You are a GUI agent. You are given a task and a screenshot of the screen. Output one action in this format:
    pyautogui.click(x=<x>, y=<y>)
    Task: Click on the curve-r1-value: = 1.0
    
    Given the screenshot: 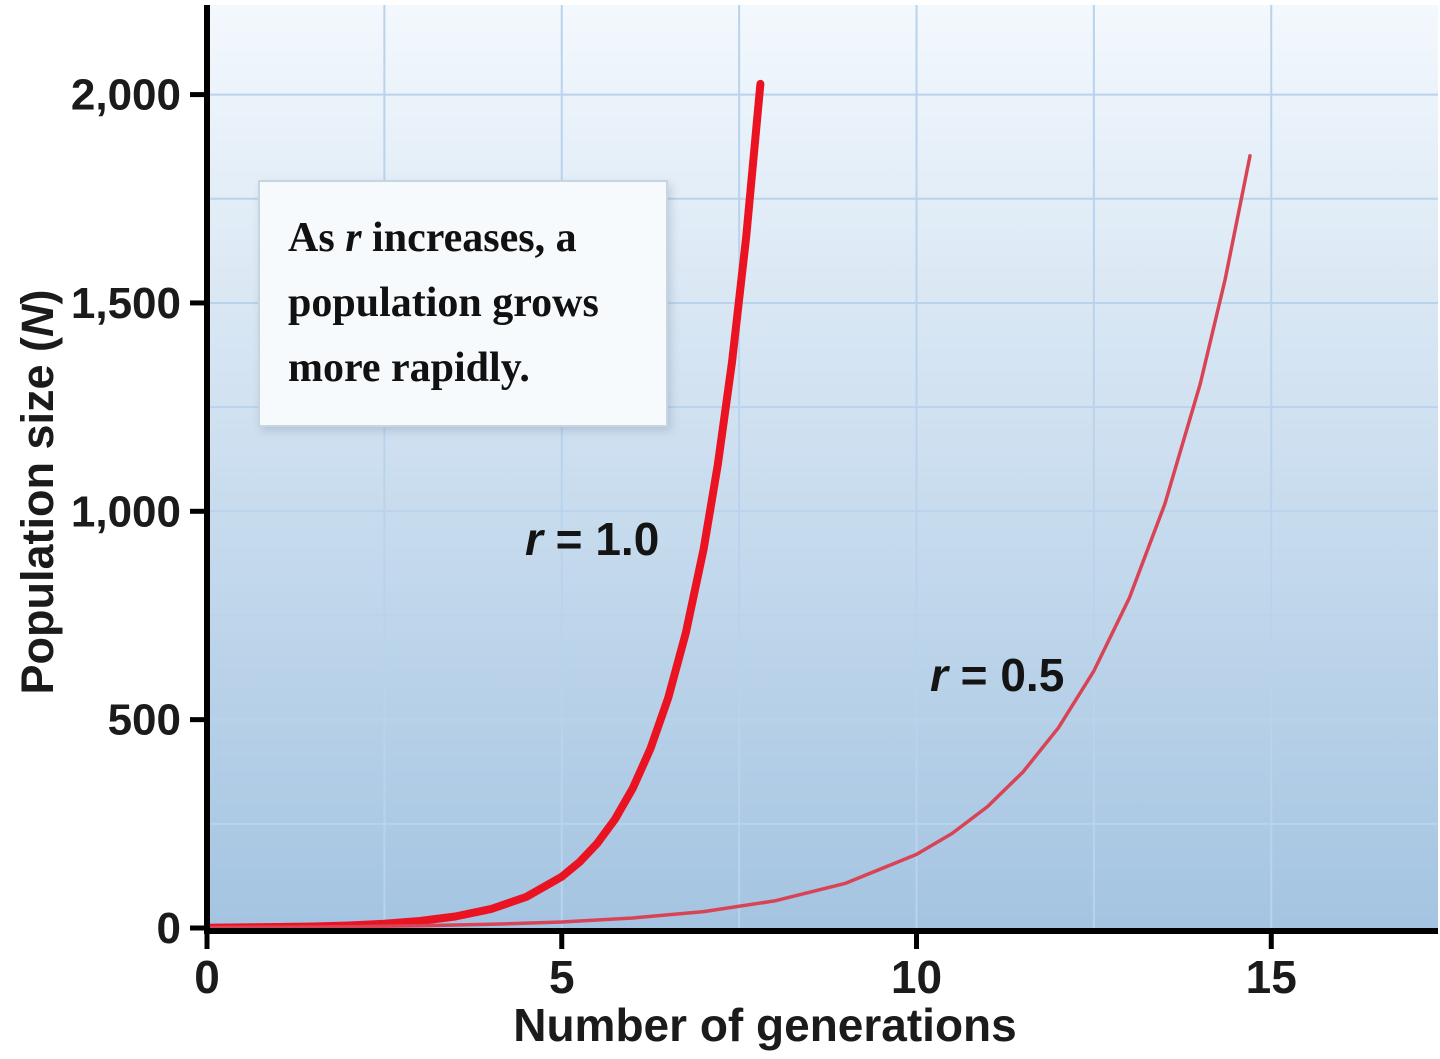 What is the action you would take?
    pyautogui.click(x=601, y=539)
    